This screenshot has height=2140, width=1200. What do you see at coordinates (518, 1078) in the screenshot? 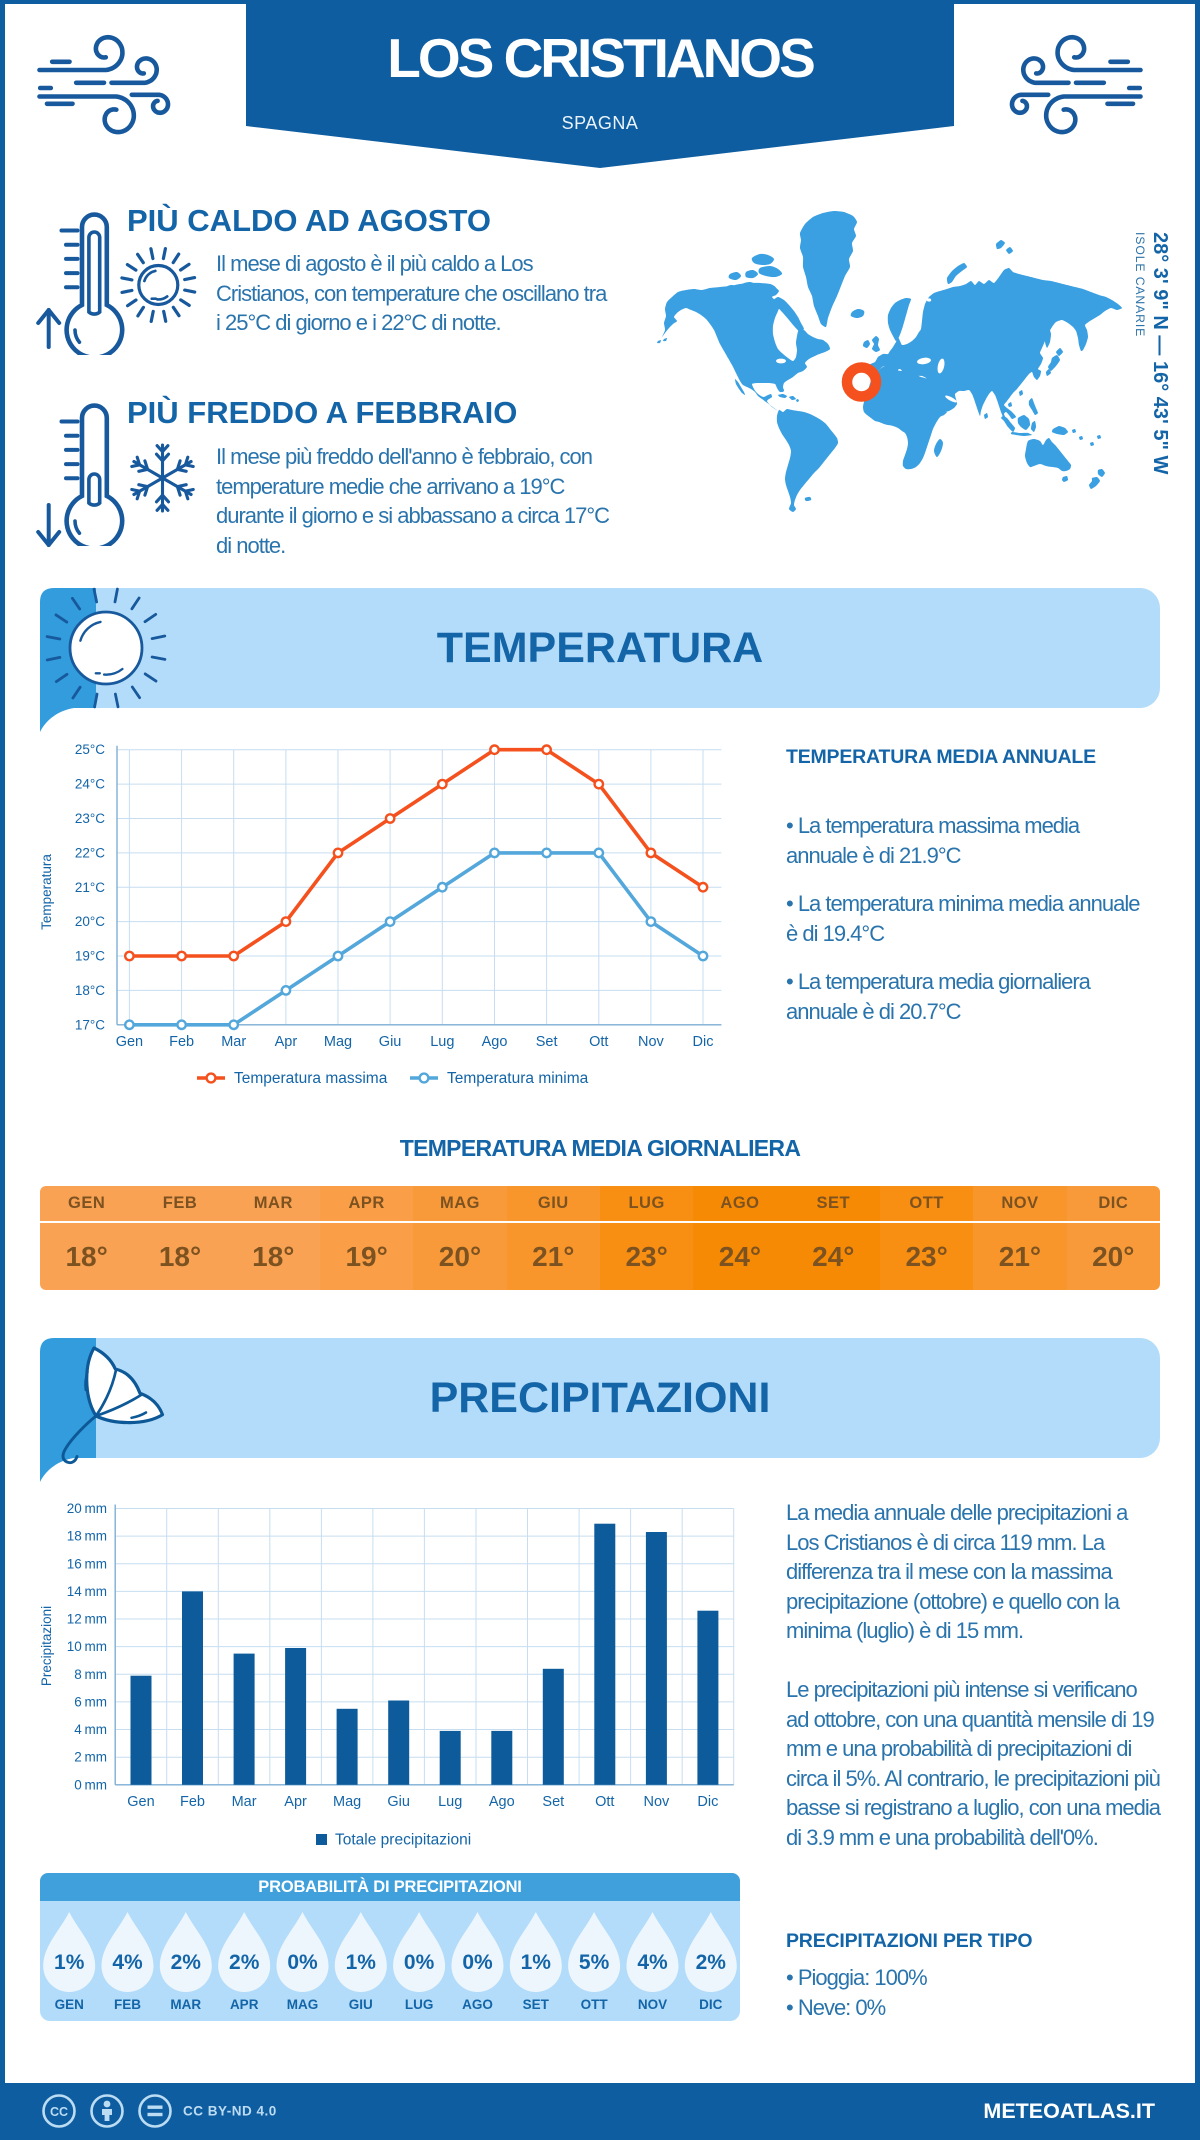
I see `svg-text: Temperatura minima` at bounding box center [518, 1078].